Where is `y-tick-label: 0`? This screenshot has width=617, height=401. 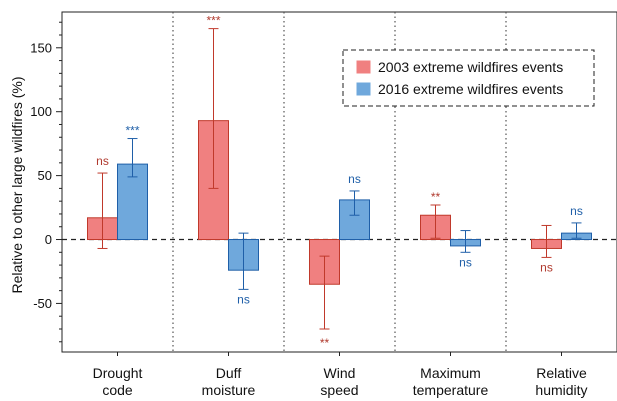 y-tick-label: 0 is located at coordinates (48, 239).